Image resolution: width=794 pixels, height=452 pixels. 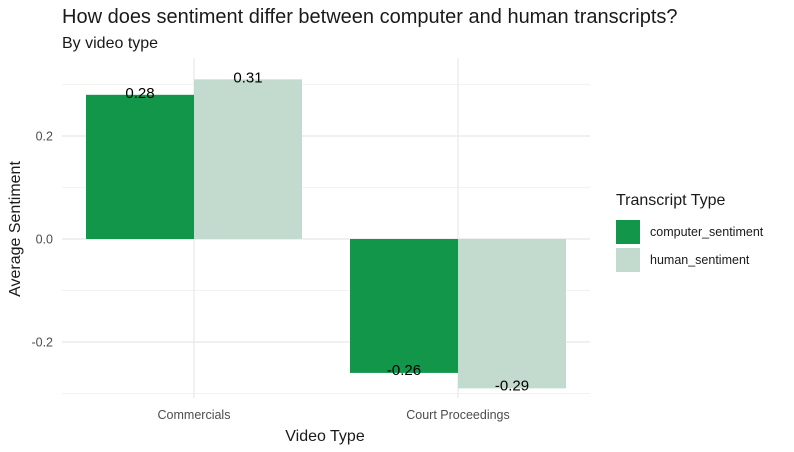 I want to click on legend-swatch-human-sentiment, so click(x=628, y=260).